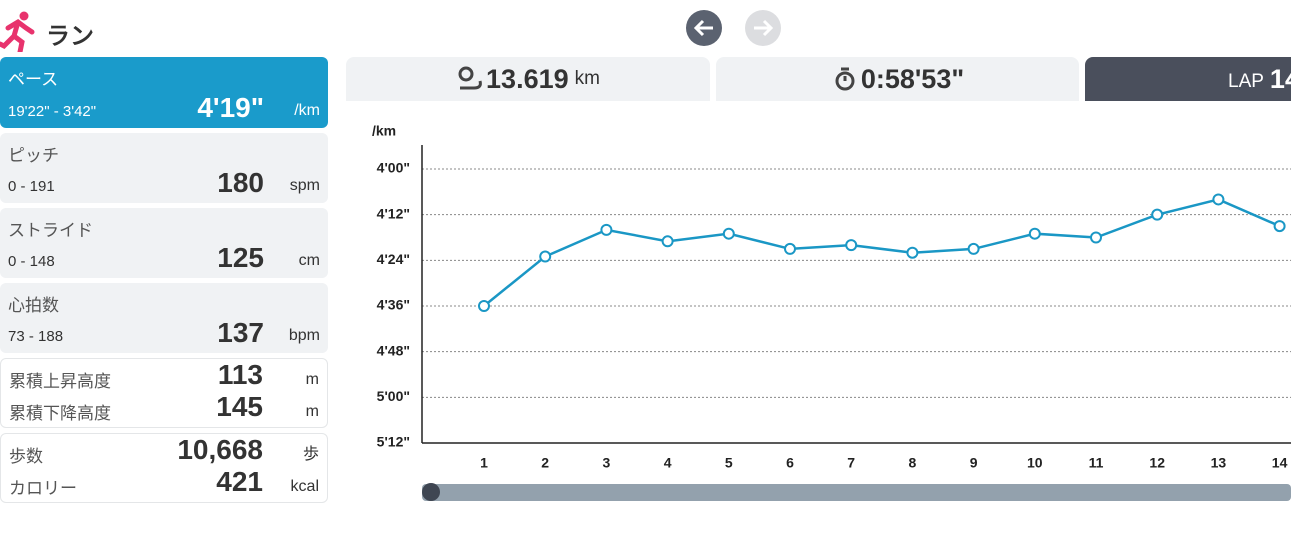  What do you see at coordinates (164, 376) in the screenshot?
I see `metric-row: 累積上昇高度 113 m` at bounding box center [164, 376].